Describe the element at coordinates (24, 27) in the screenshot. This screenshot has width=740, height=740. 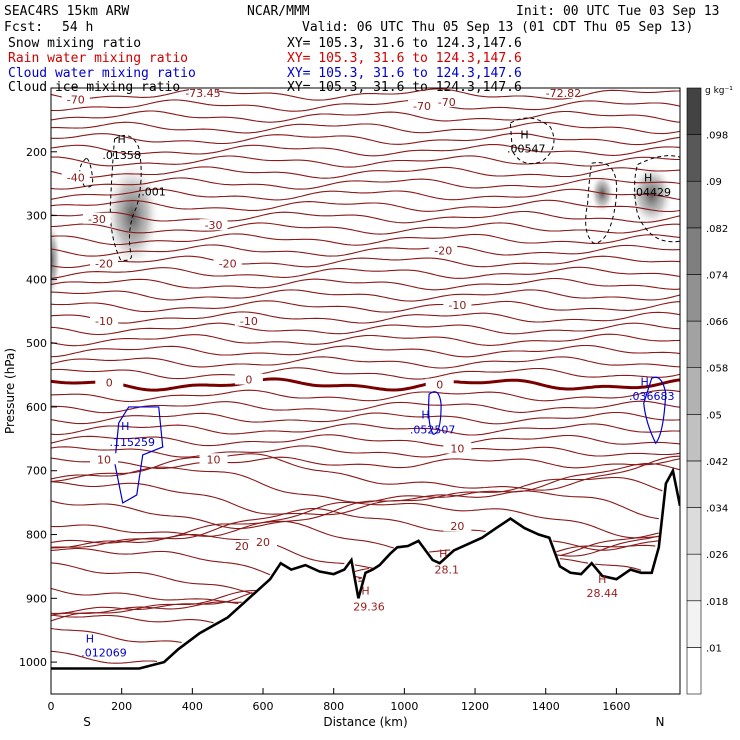
I see `forecast-label: Fcst:` at that location.